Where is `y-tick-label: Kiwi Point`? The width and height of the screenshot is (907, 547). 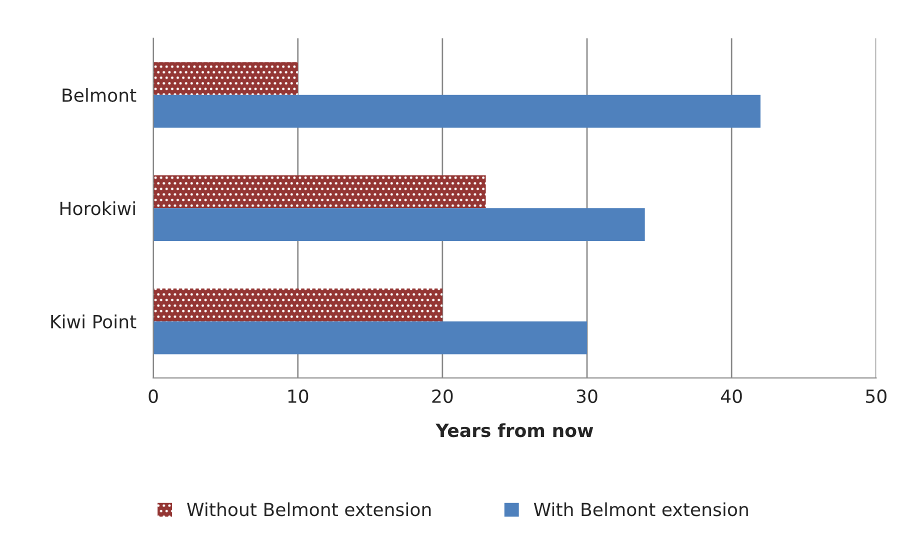
y-tick-label: Kiwi Point is located at coordinates (93, 321).